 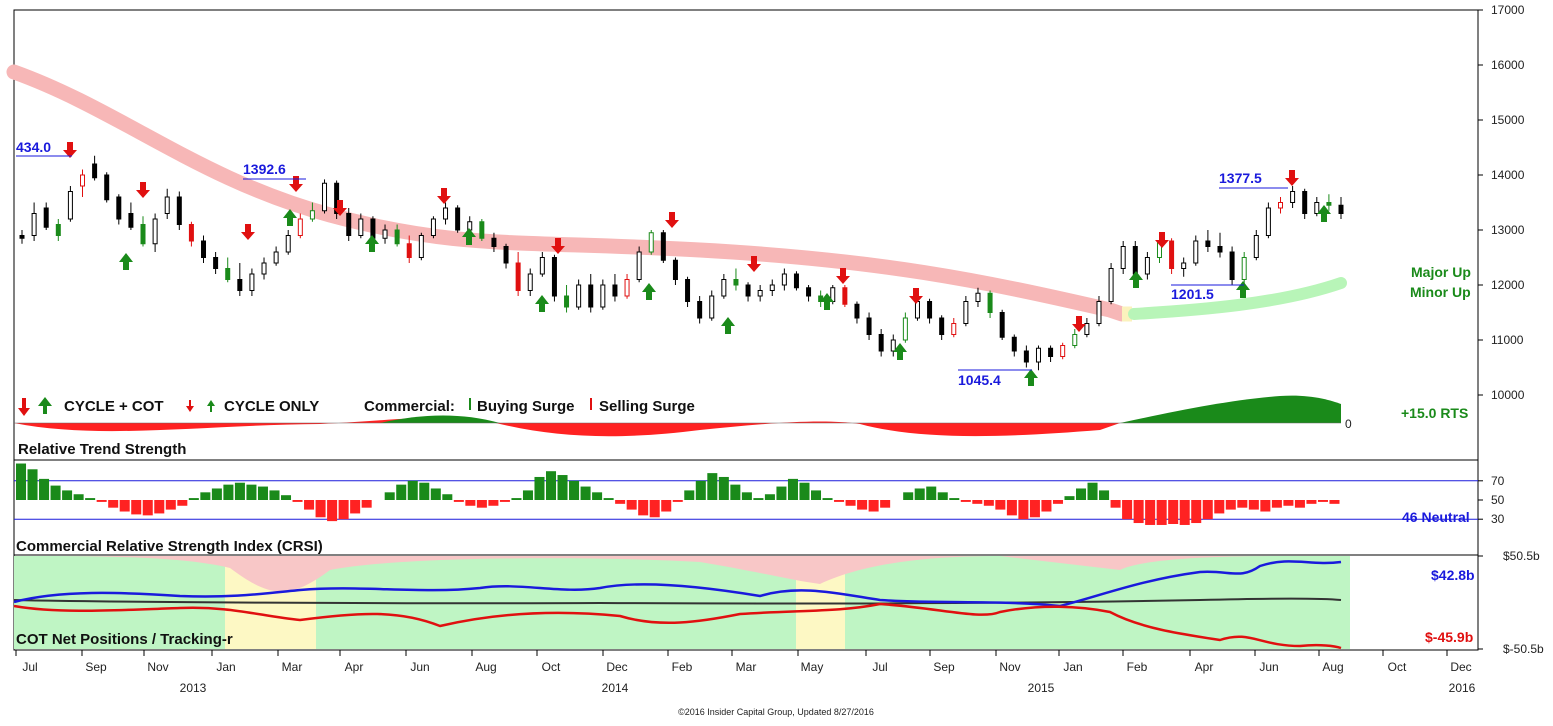 What do you see at coordinates (264, 169) in the screenshot?
I see `annotation-1392: 1392.6` at bounding box center [264, 169].